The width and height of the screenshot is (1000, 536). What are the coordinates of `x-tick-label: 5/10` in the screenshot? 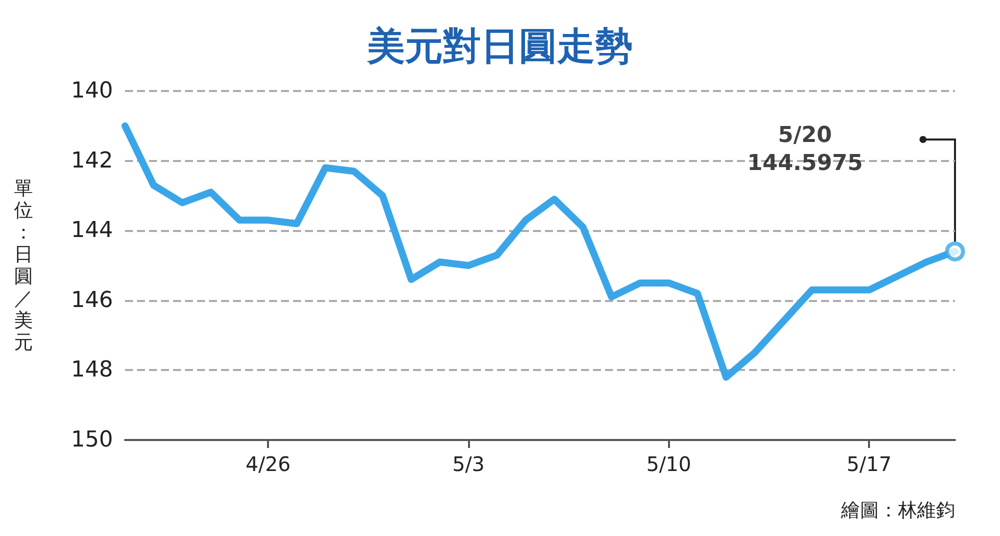 It's located at (669, 464).